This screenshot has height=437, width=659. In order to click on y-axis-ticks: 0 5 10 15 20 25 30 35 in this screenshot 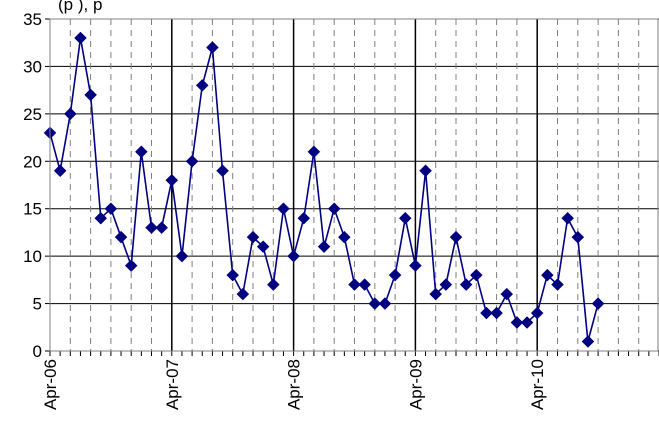, I will do `click(32, 185)`.